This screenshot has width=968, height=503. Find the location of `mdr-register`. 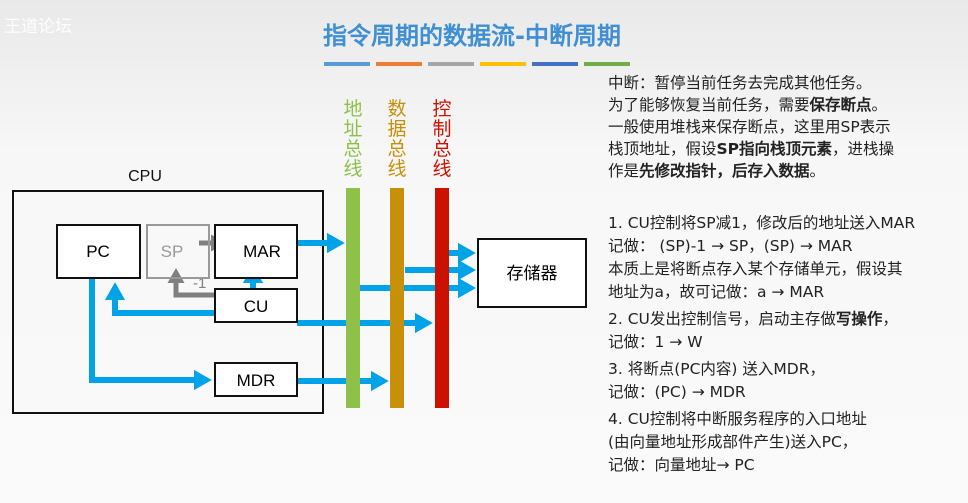

mdr-register is located at coordinates (256, 379).